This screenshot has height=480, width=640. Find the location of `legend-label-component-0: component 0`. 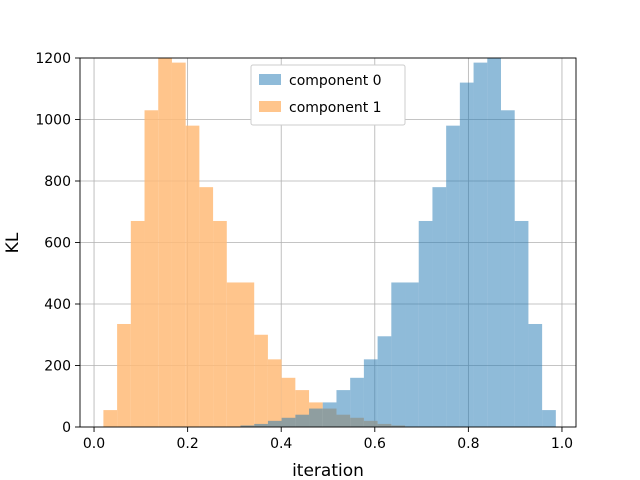

legend-label-component-0: component 0 is located at coordinates (335, 81).